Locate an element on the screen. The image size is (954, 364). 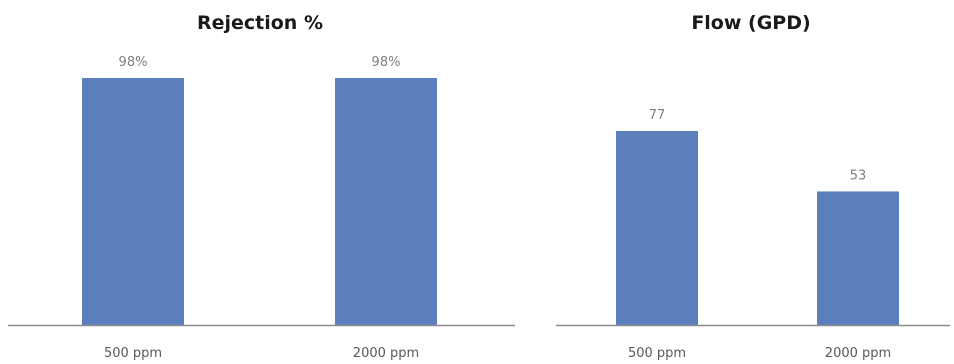
chart-title: Rejection % is located at coordinates (259, 23).